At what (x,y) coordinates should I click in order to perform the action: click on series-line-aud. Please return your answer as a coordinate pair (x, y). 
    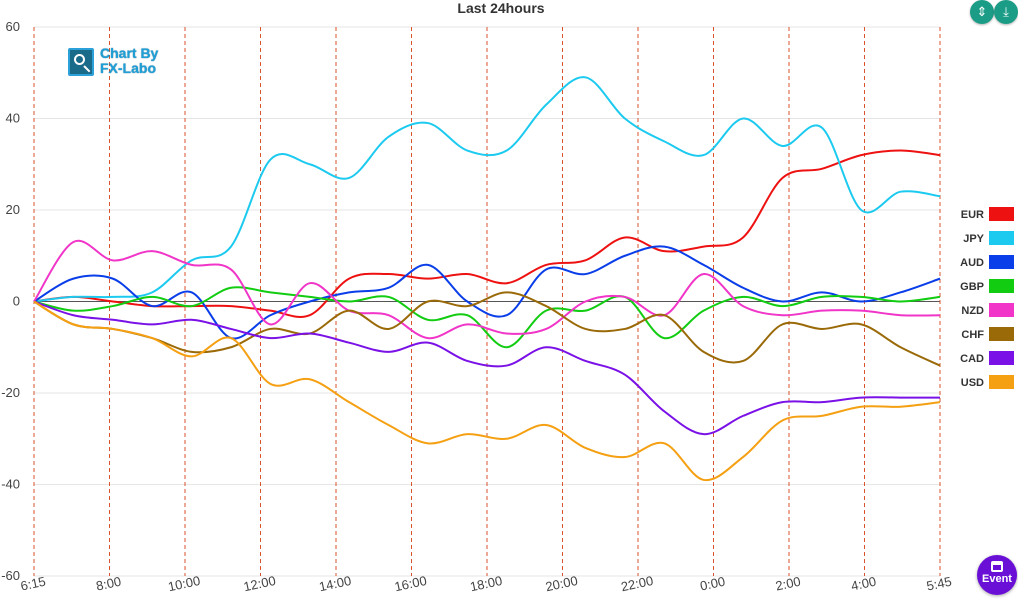
    Looking at the image, I should click on (487, 292).